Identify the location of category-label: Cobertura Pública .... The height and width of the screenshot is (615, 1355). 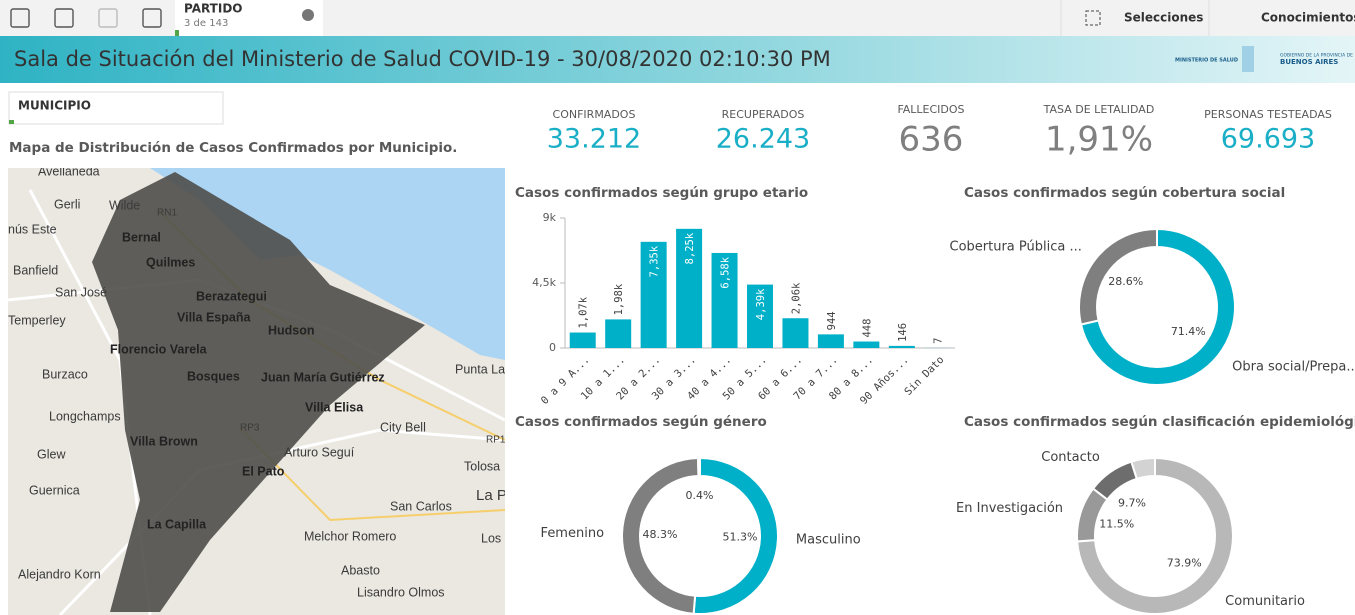
(1016, 247).